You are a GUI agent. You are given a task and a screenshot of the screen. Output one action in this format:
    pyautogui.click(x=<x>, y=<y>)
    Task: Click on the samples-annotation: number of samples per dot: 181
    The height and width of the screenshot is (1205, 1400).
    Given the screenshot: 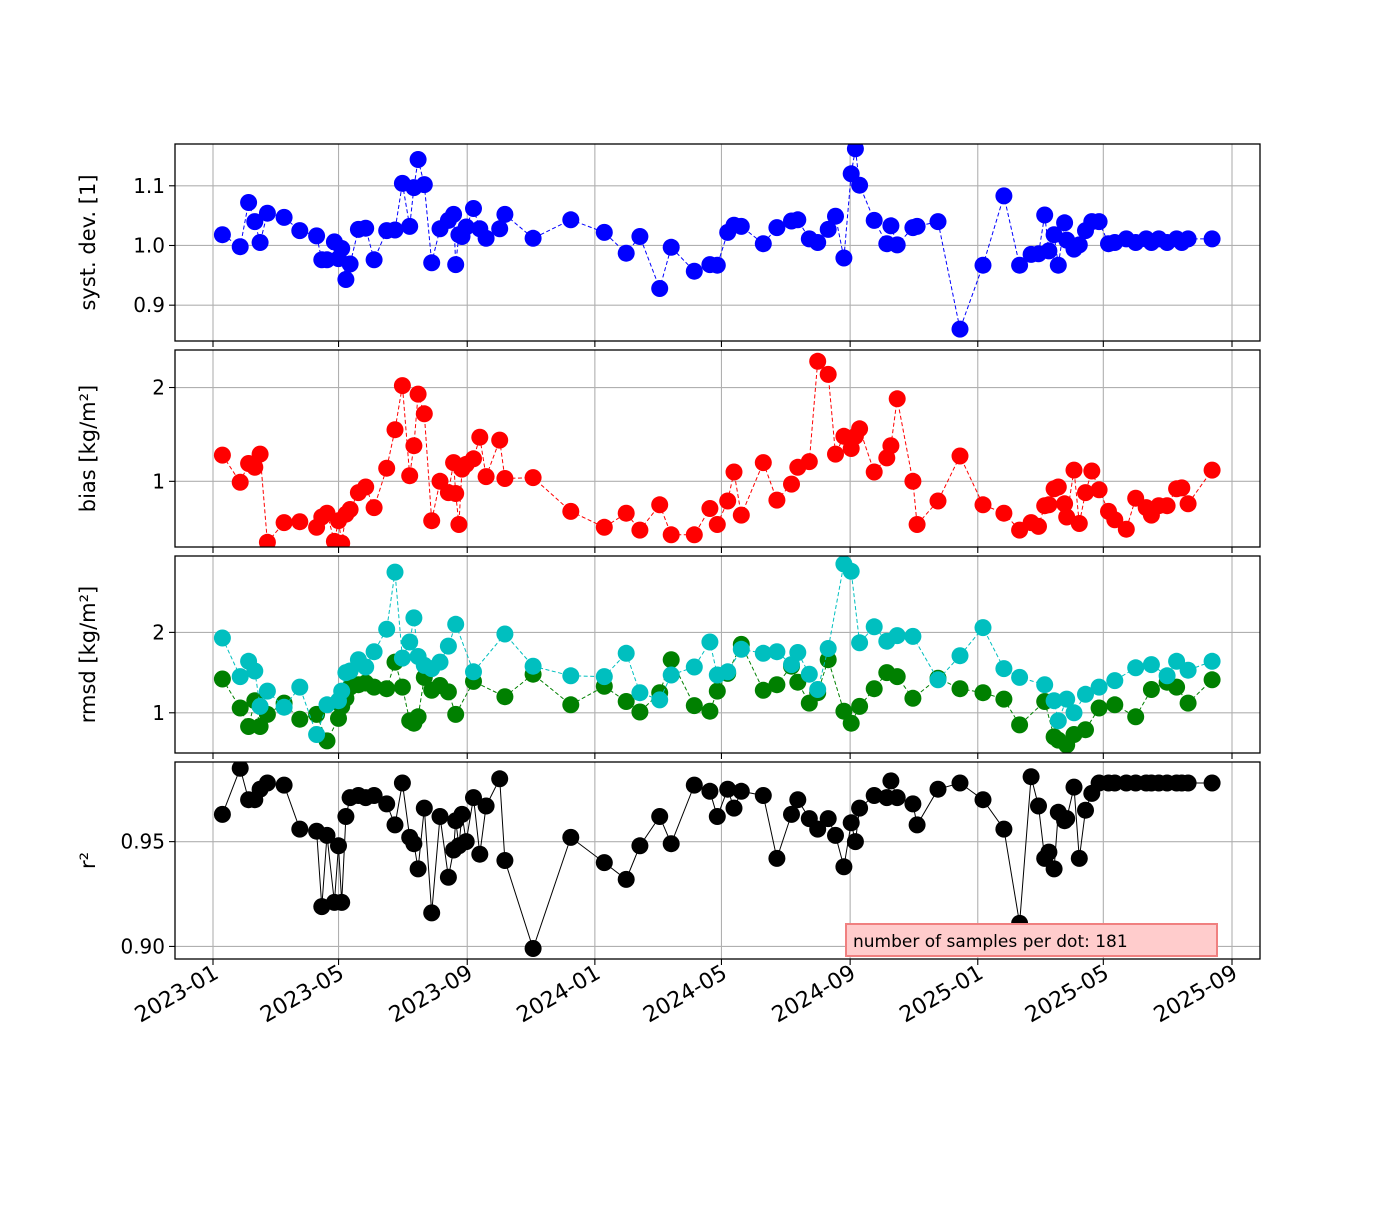 What is the action you would take?
    pyautogui.click(x=990, y=942)
    